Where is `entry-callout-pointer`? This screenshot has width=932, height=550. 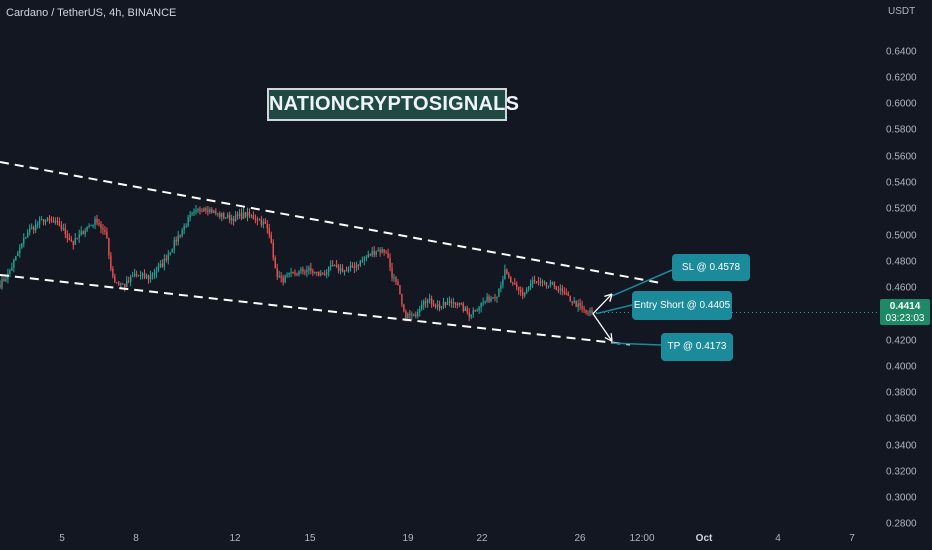
entry-callout-pointer is located at coordinates (614, 309).